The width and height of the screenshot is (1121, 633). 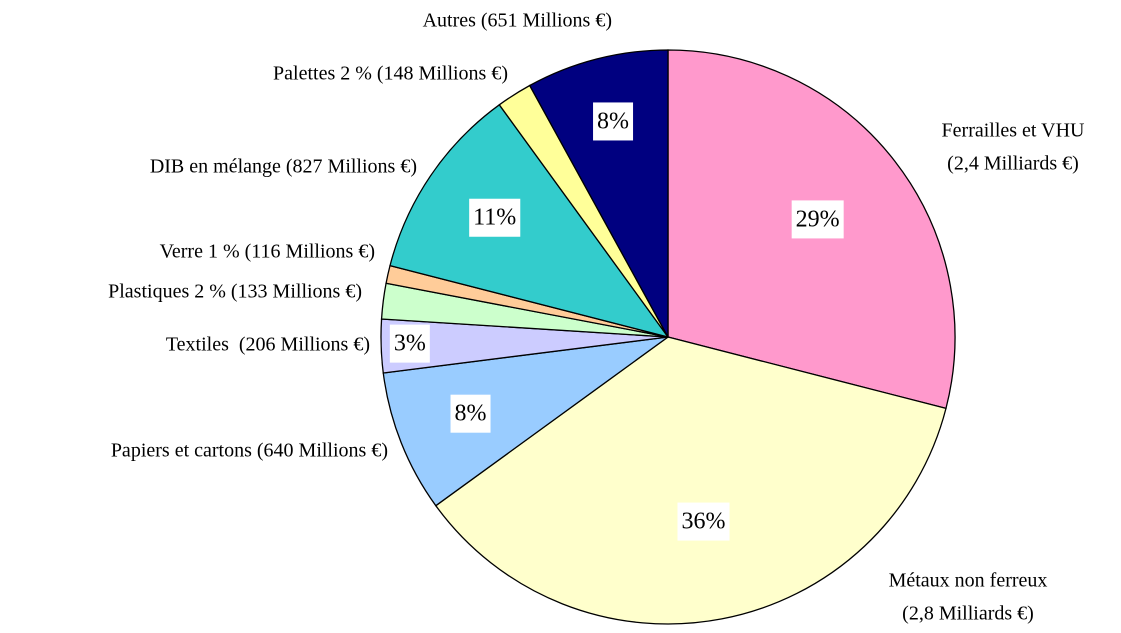 I want to click on category-label: (2,8 Milliards €), so click(x=968, y=614).